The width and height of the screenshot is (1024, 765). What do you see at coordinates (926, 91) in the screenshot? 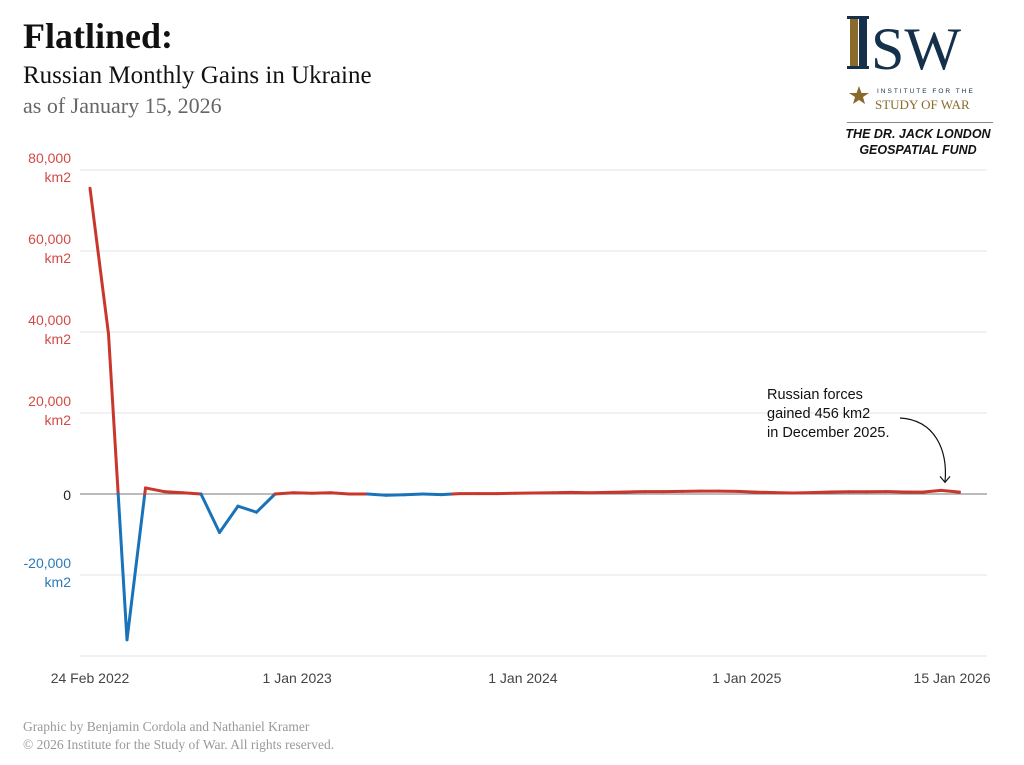
I see `svg-text: INSTITUTE FOR THE` at bounding box center [926, 91].